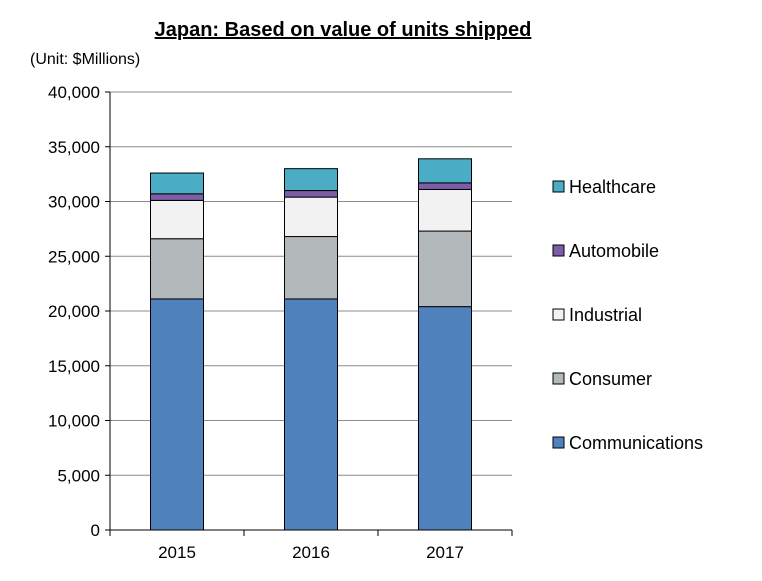 The image size is (762, 581). I want to click on bar-healthcare-2016, so click(311, 180).